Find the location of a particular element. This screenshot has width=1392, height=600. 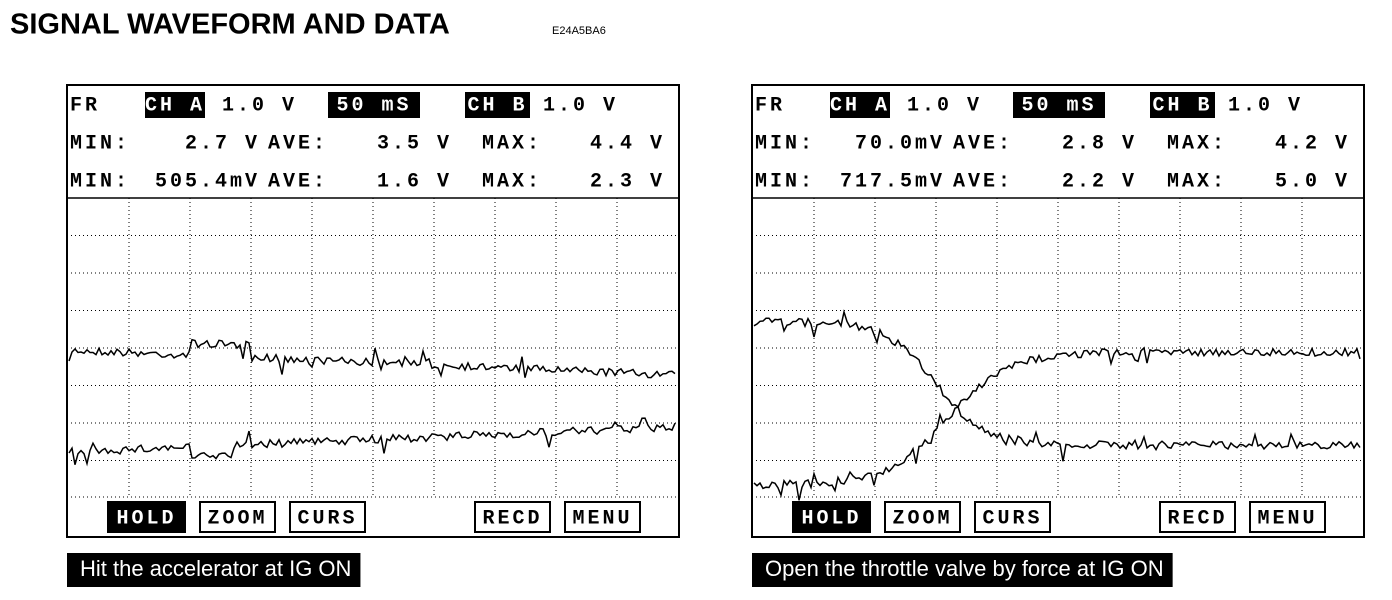

reading: 4.4 V is located at coordinates (627, 143).